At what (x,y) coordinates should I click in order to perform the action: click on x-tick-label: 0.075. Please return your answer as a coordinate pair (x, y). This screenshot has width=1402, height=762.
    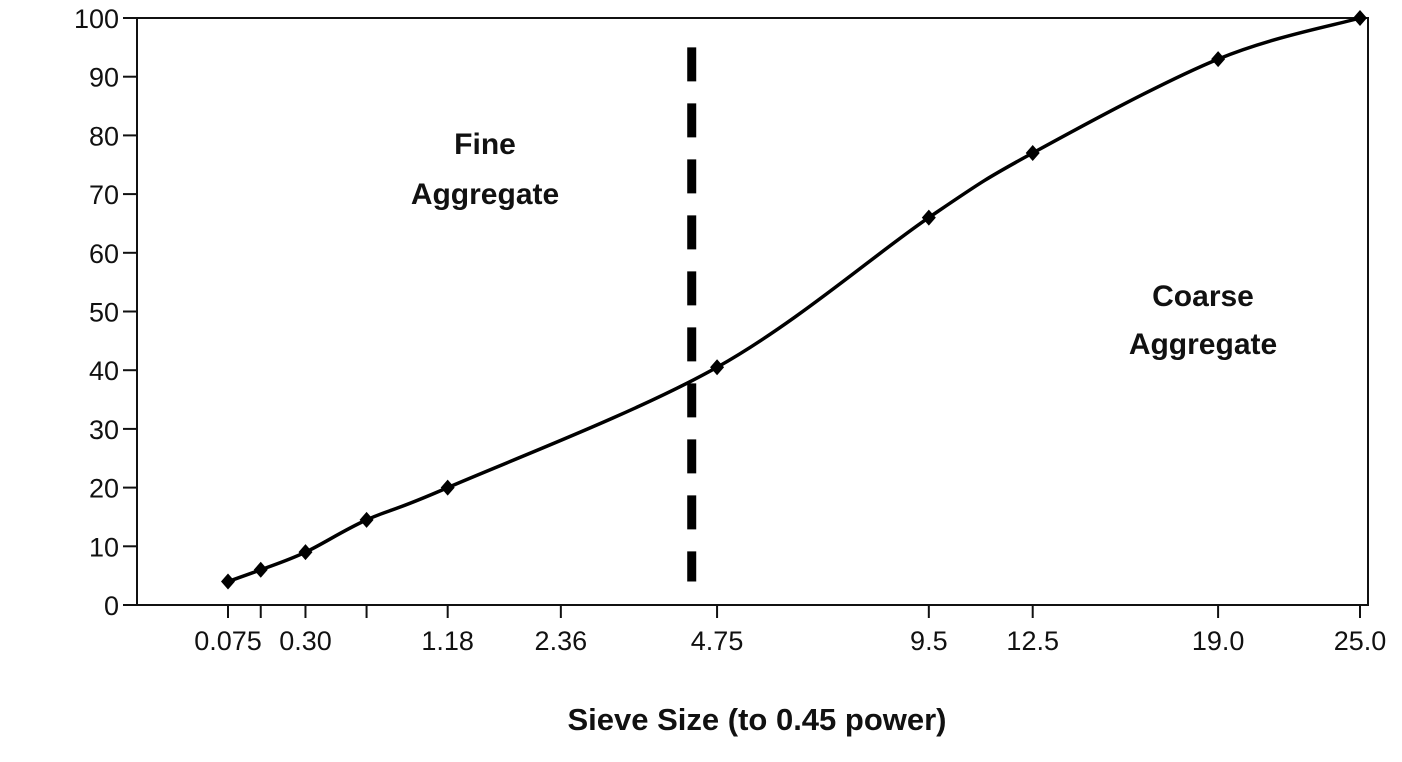
    Looking at the image, I should click on (228, 641).